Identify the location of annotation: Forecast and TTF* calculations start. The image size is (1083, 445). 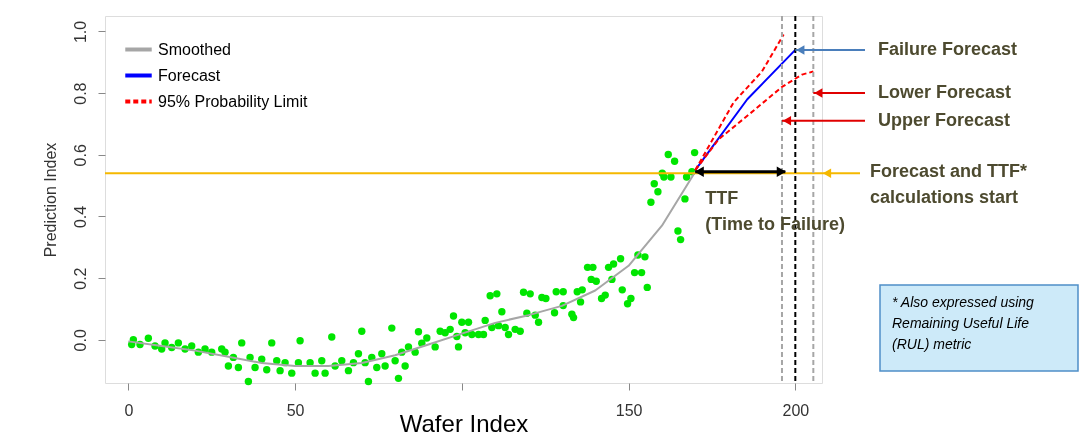
(949, 184).